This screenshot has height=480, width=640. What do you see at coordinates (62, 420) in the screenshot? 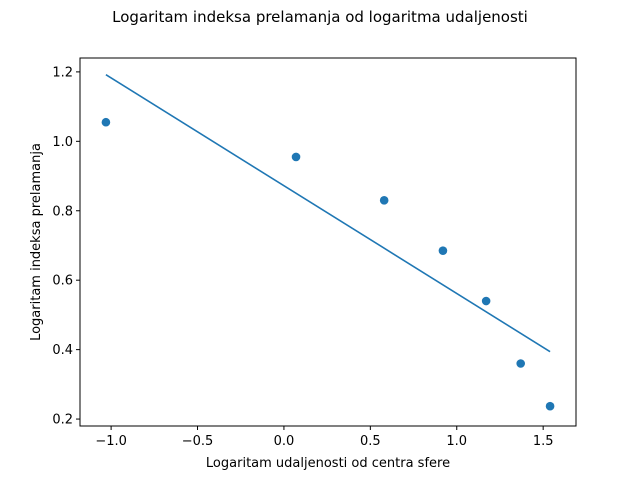
I see `y-tick-label: 0.2` at bounding box center [62, 420].